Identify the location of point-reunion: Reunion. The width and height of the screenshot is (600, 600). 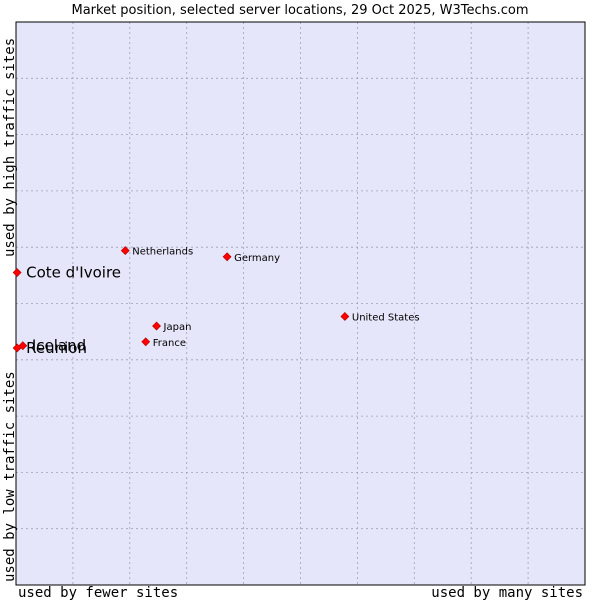
(49, 348).